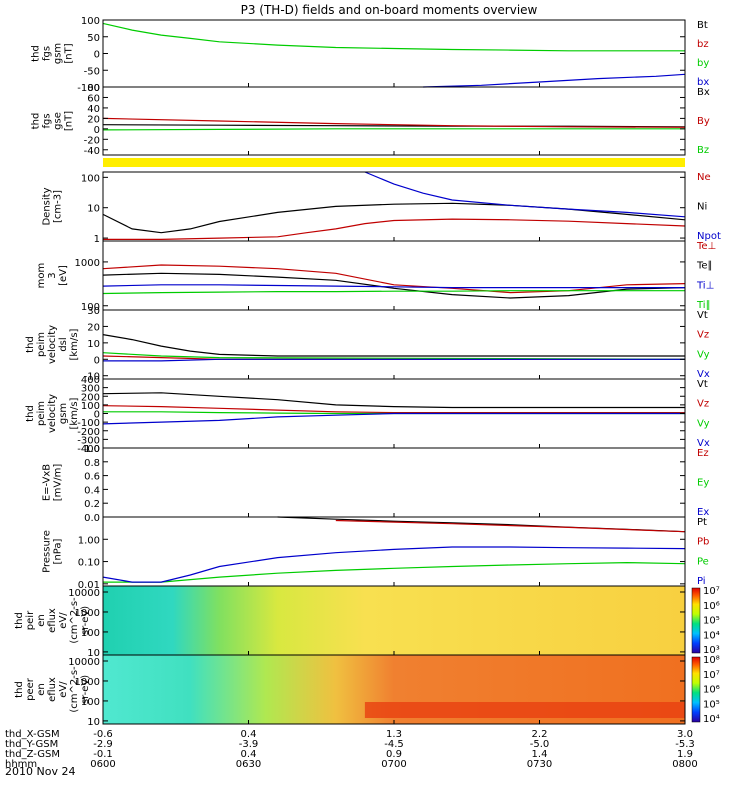  What do you see at coordinates (47, 482) in the screenshot?
I see `y-axis-label: E=-VxB` at bounding box center [47, 482].